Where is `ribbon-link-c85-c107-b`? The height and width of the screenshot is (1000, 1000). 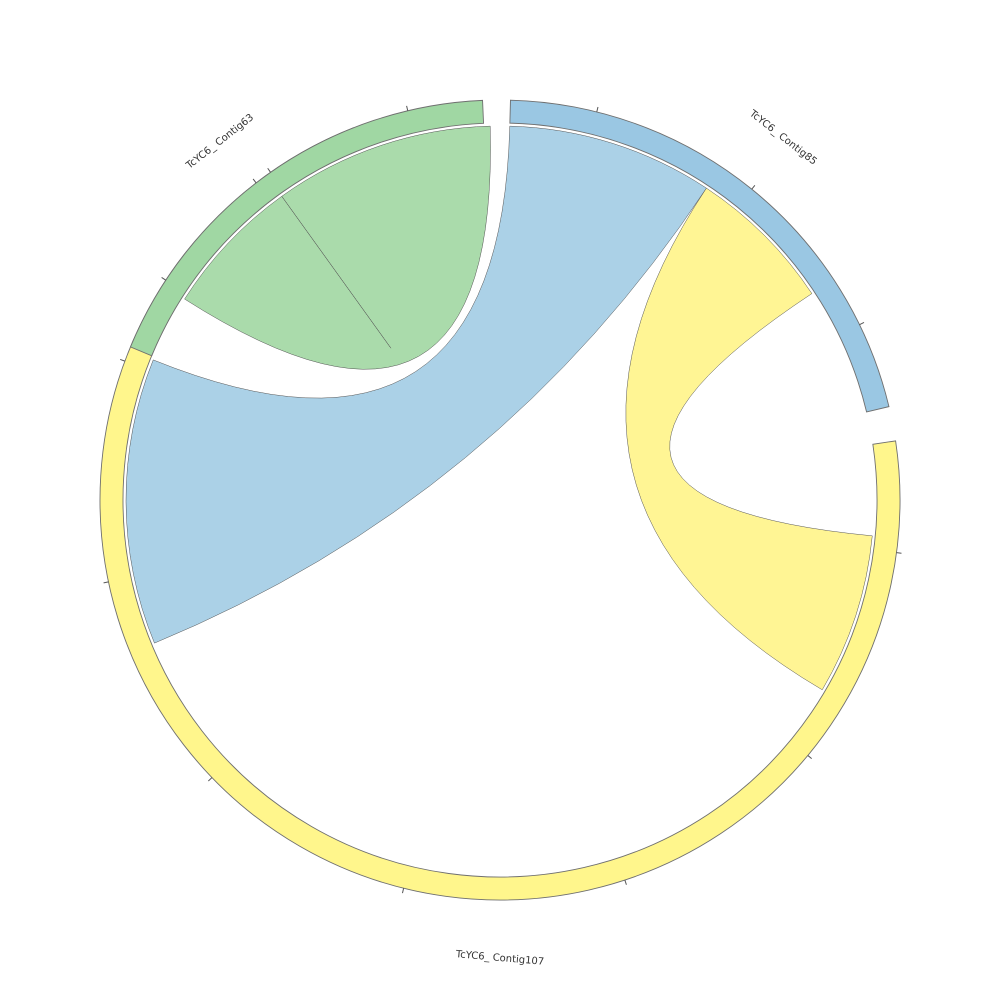 ribbon-link-c85-c107-b is located at coordinates (749, 439).